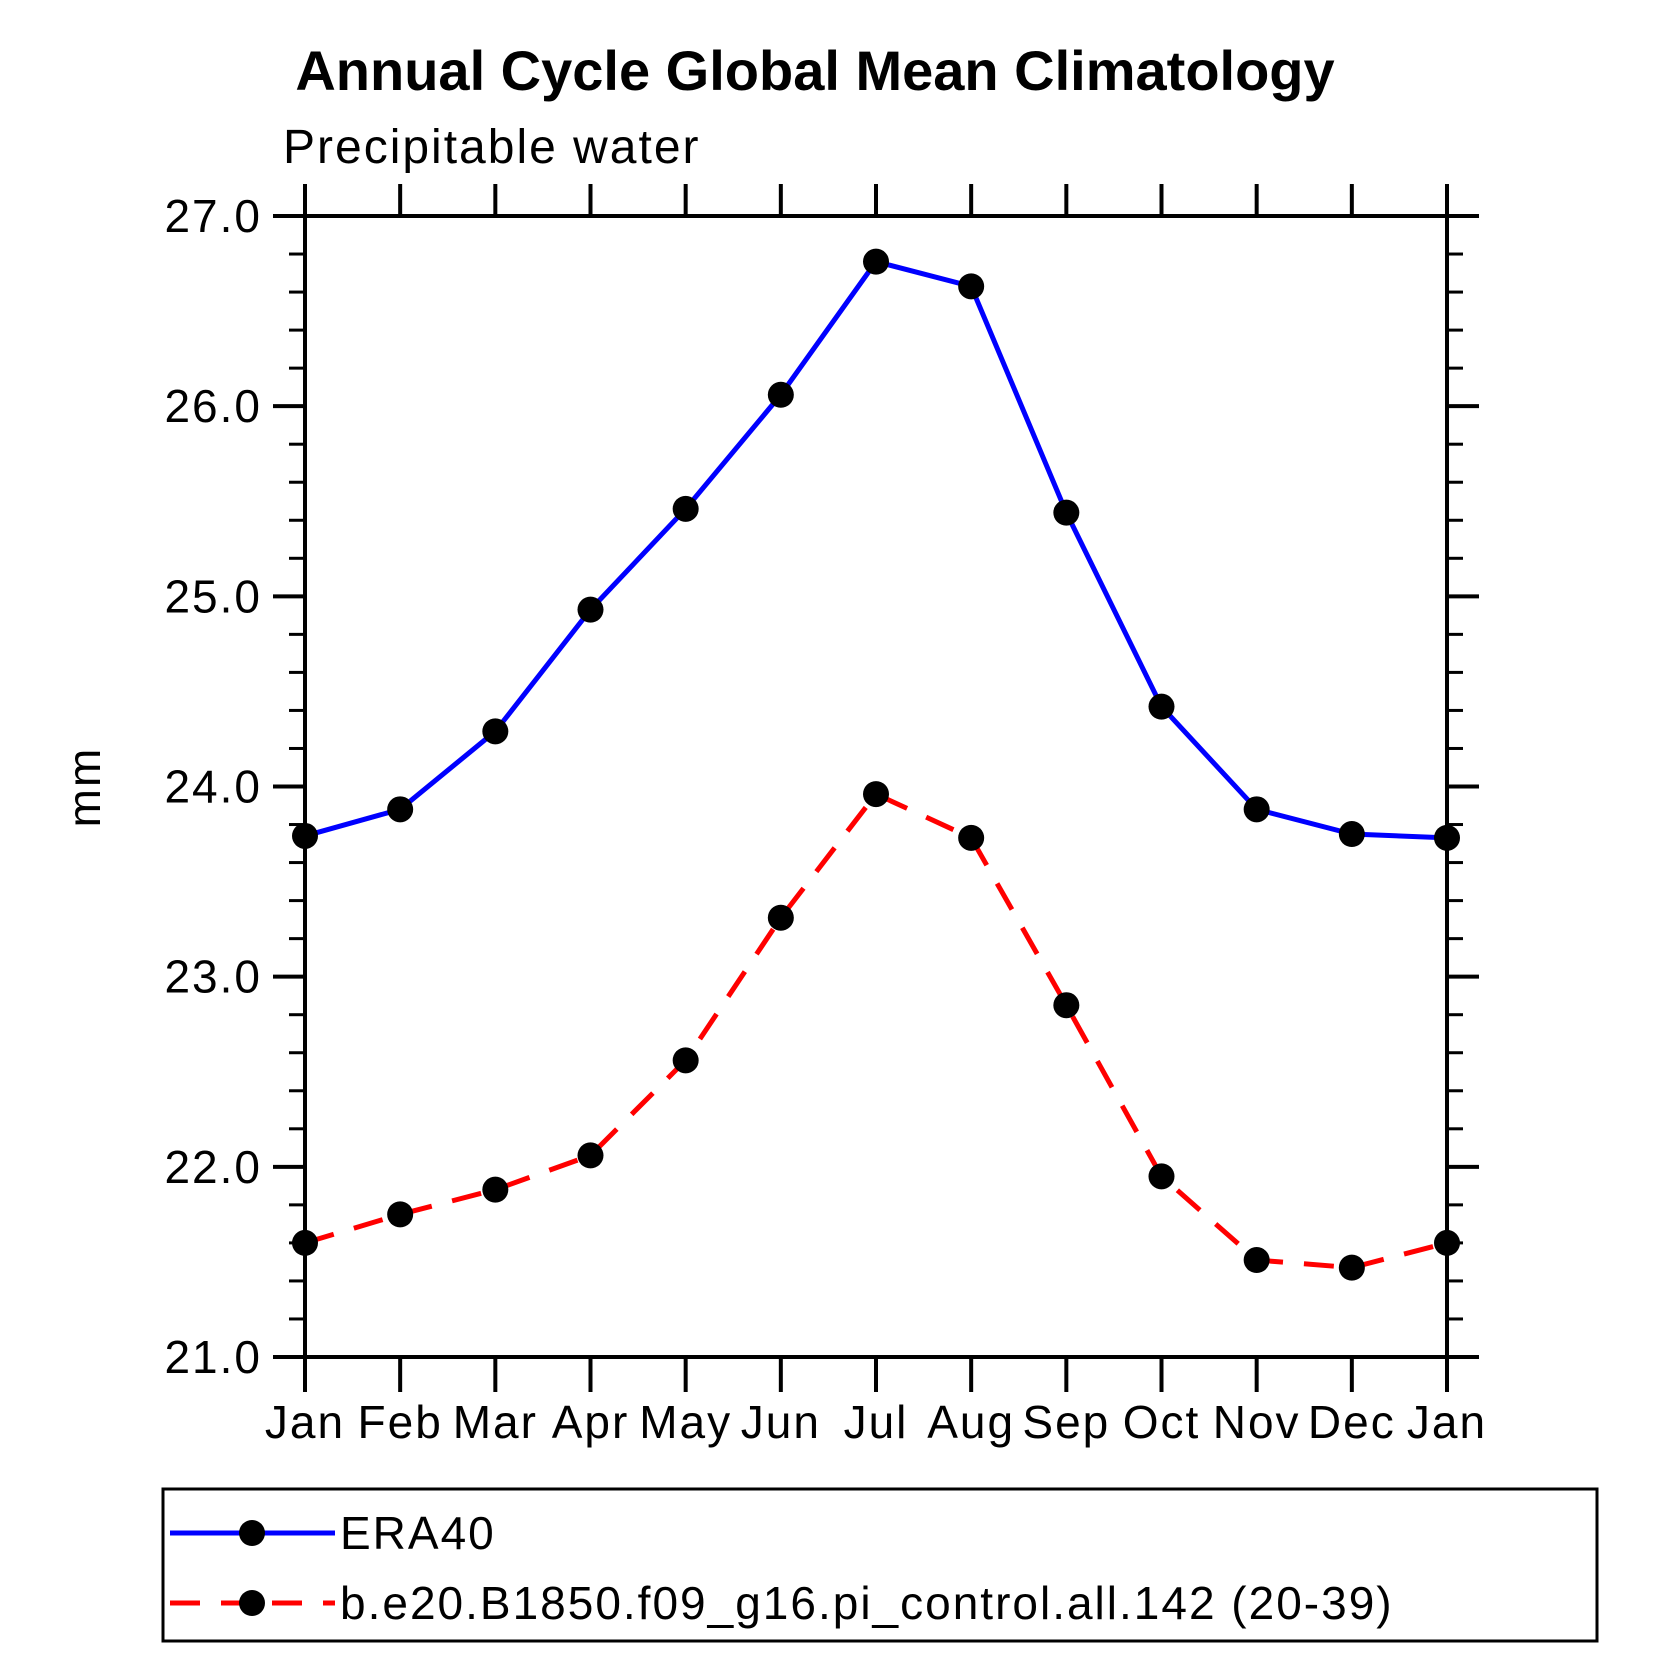 This screenshot has height=1680, width=1680. I want to click on x-tick-label: Jun, so click(781, 1422).